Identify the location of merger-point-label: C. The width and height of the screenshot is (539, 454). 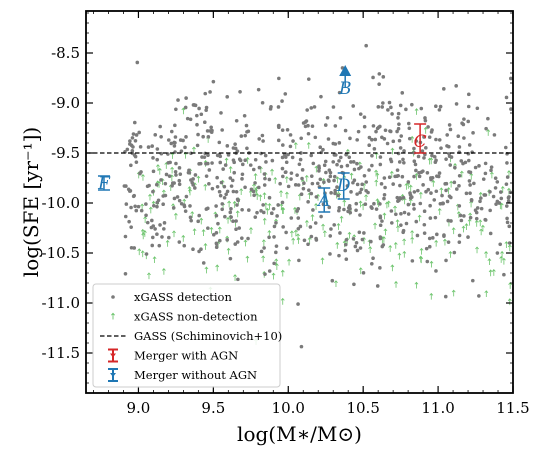
(420, 142).